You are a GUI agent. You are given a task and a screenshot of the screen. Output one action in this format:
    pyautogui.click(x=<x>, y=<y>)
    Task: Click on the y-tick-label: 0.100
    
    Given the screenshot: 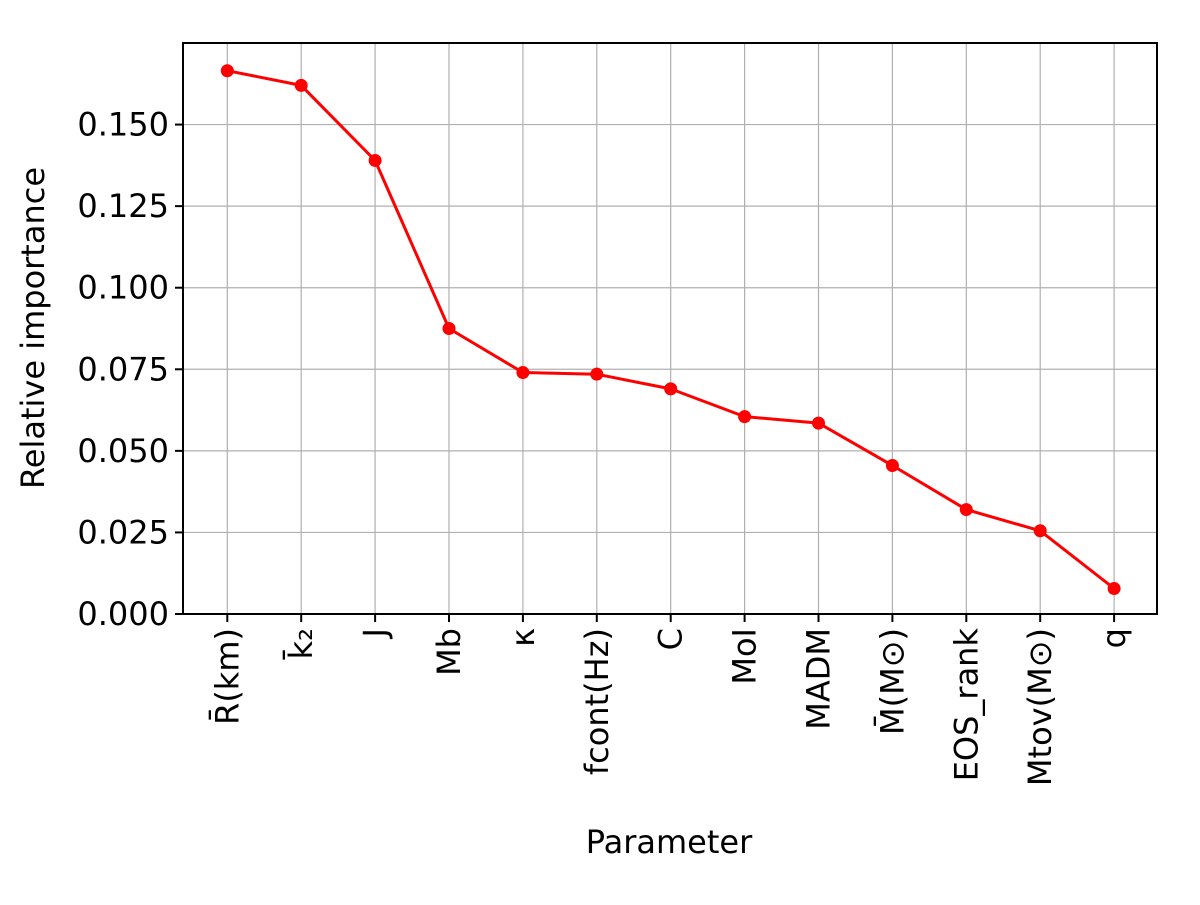 What is the action you would take?
    pyautogui.click(x=123, y=288)
    